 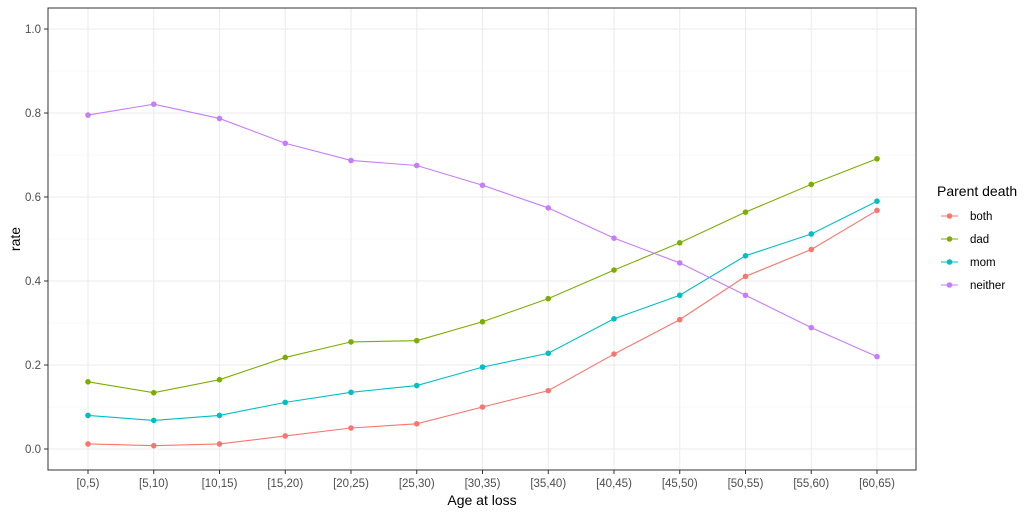 What do you see at coordinates (351, 484) in the screenshot?
I see `x-tick-label: [20,25)` at bounding box center [351, 484].